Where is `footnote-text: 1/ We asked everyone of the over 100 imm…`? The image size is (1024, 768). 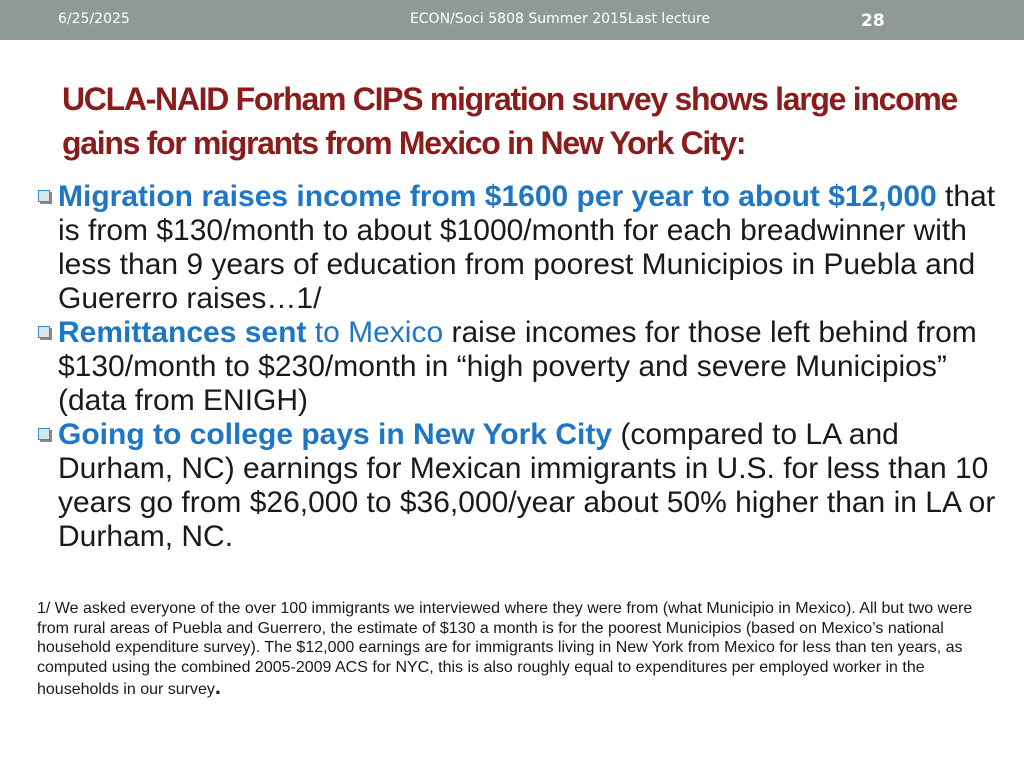 footnote-text: 1/ We asked everyone of the over 100 imm… is located at coordinates (505, 649).